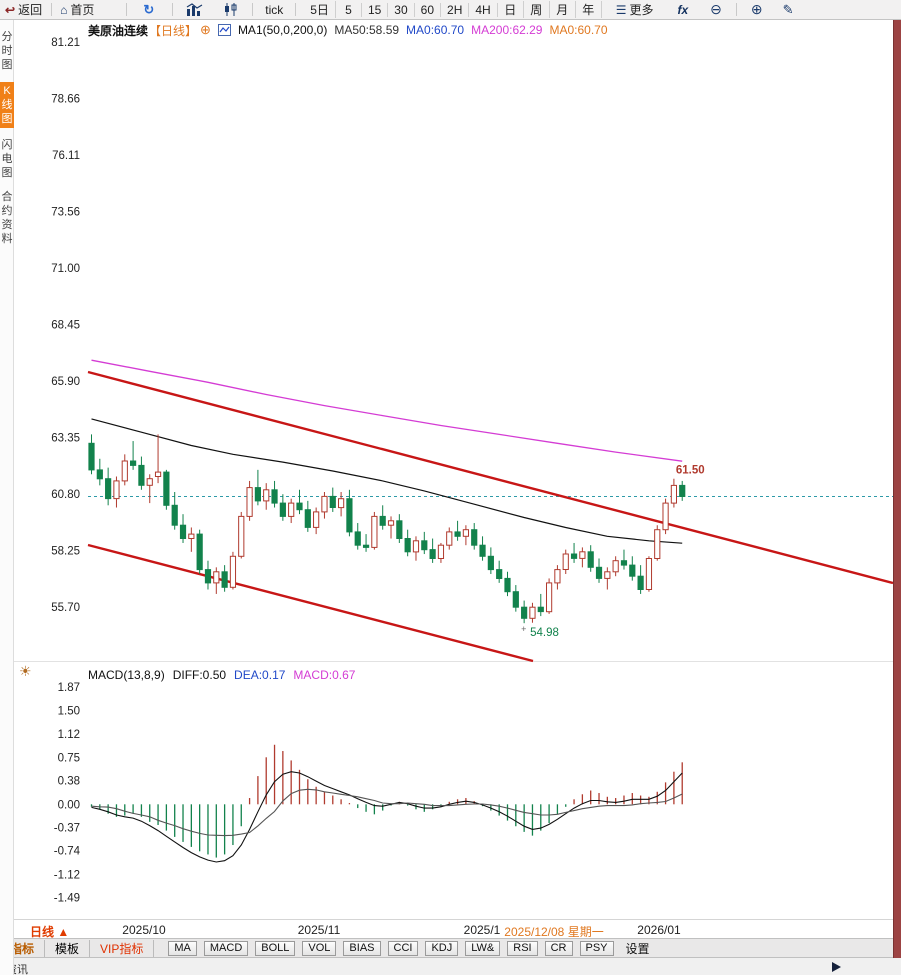  What do you see at coordinates (641, 10) in the screenshot?
I see `more-label: 更多` at bounding box center [641, 10].